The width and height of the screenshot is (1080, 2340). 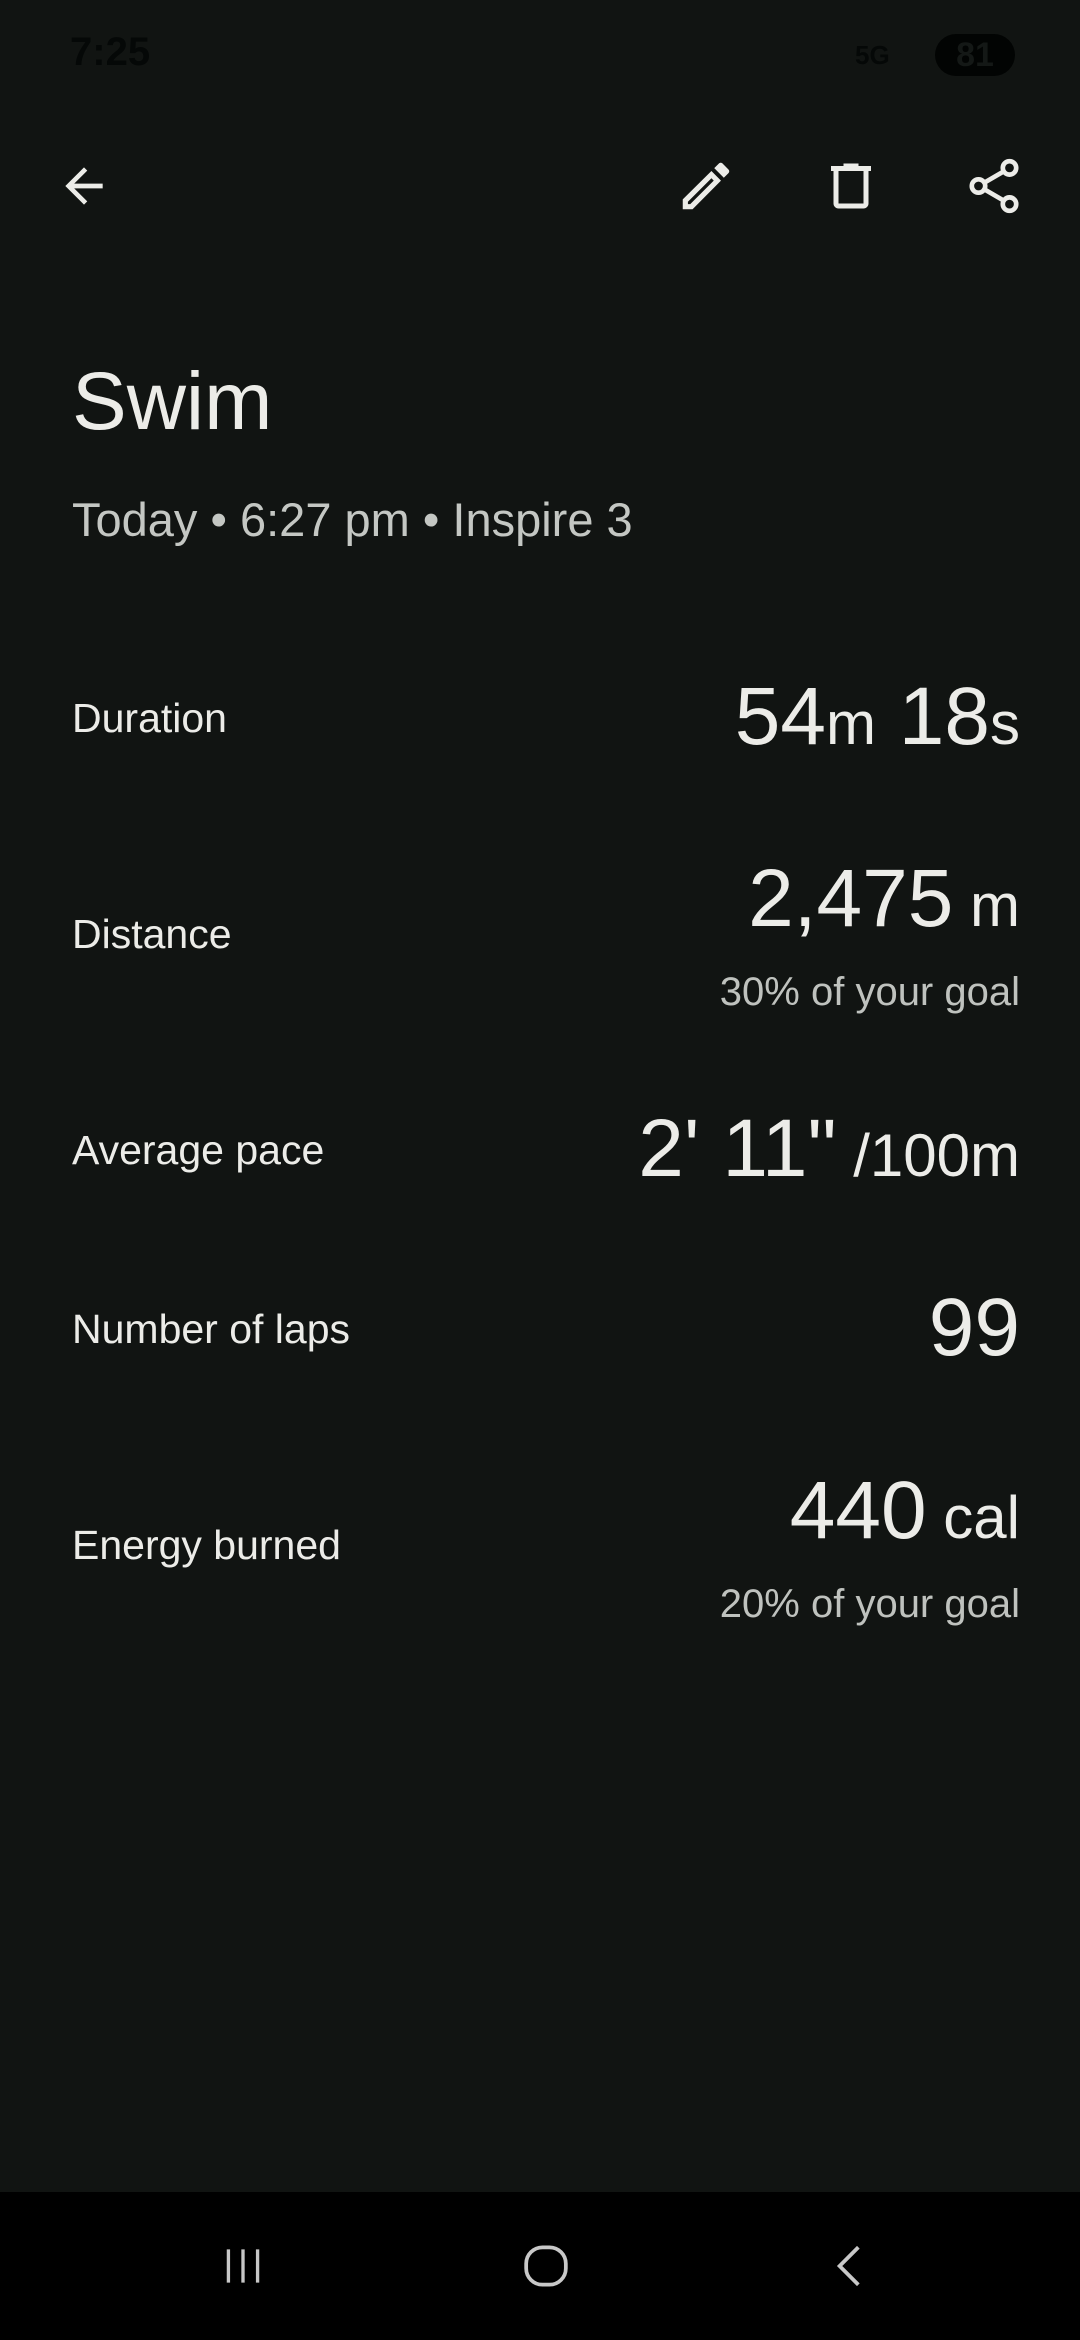 I want to click on delete-button, so click(x=851, y=186).